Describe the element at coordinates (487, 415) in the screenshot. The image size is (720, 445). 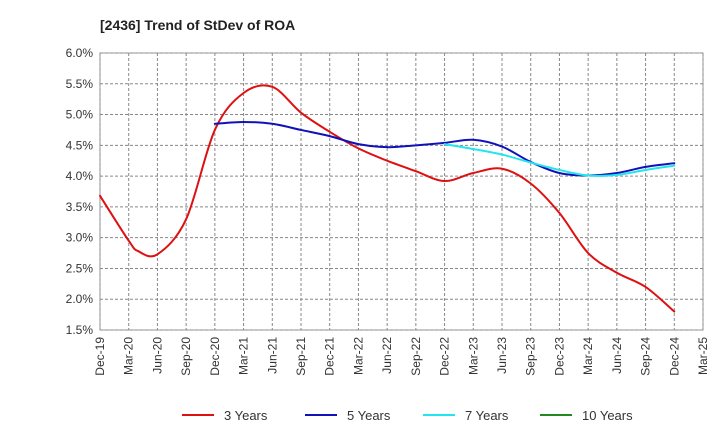
I see `legend-label: 7 Years` at that location.